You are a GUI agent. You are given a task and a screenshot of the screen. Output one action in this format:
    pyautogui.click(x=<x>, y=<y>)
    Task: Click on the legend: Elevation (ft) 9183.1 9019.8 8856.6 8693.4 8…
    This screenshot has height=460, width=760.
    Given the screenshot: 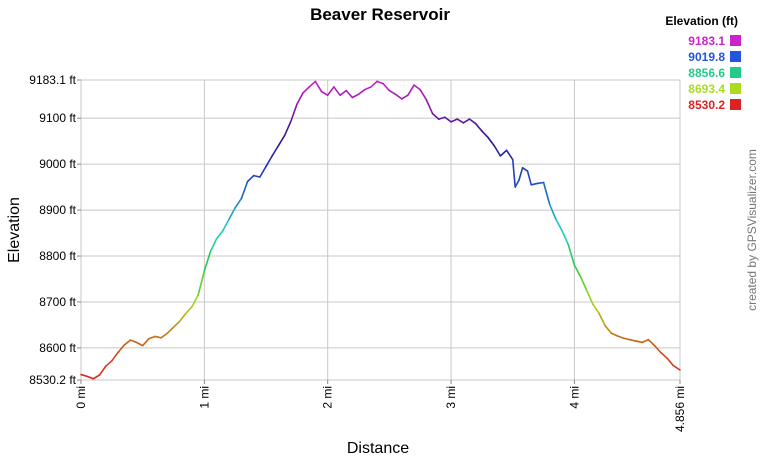 What is the action you would take?
    pyautogui.click(x=703, y=63)
    